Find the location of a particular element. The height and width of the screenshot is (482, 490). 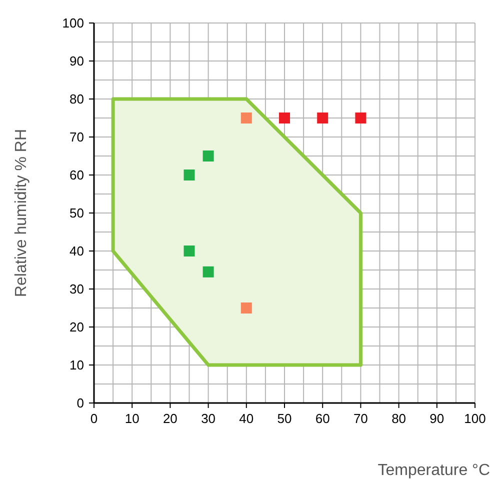

y-tick-label: 50 is located at coordinates (77, 213).